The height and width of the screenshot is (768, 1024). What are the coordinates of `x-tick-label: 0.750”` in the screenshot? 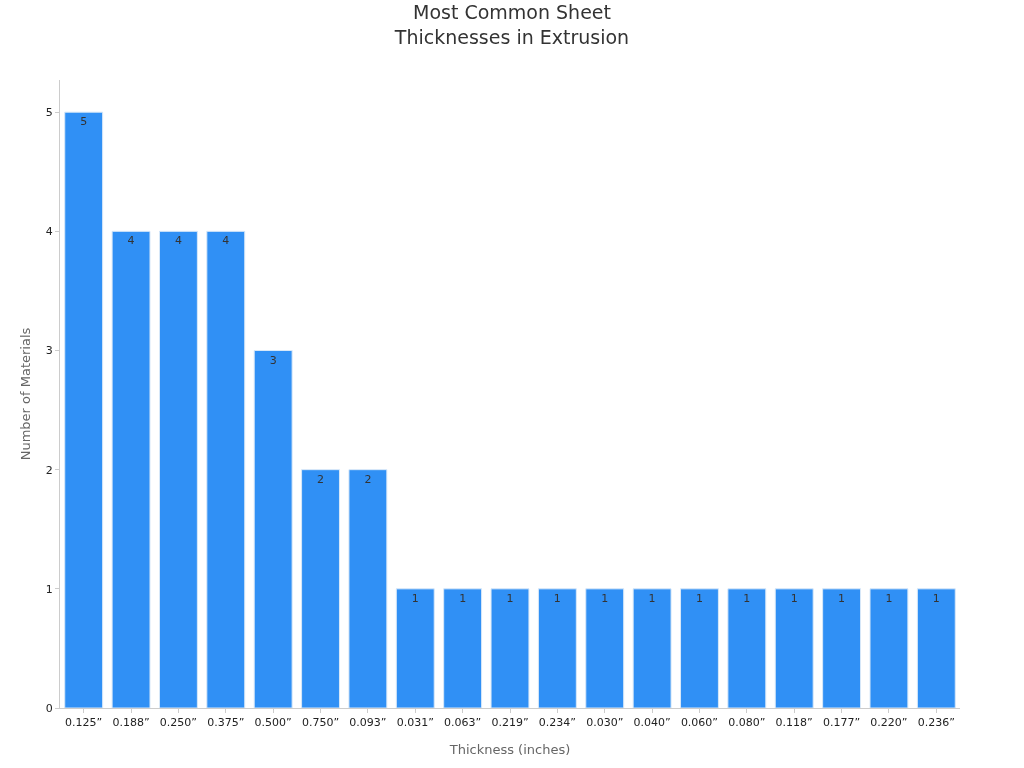 It's located at (320, 723).